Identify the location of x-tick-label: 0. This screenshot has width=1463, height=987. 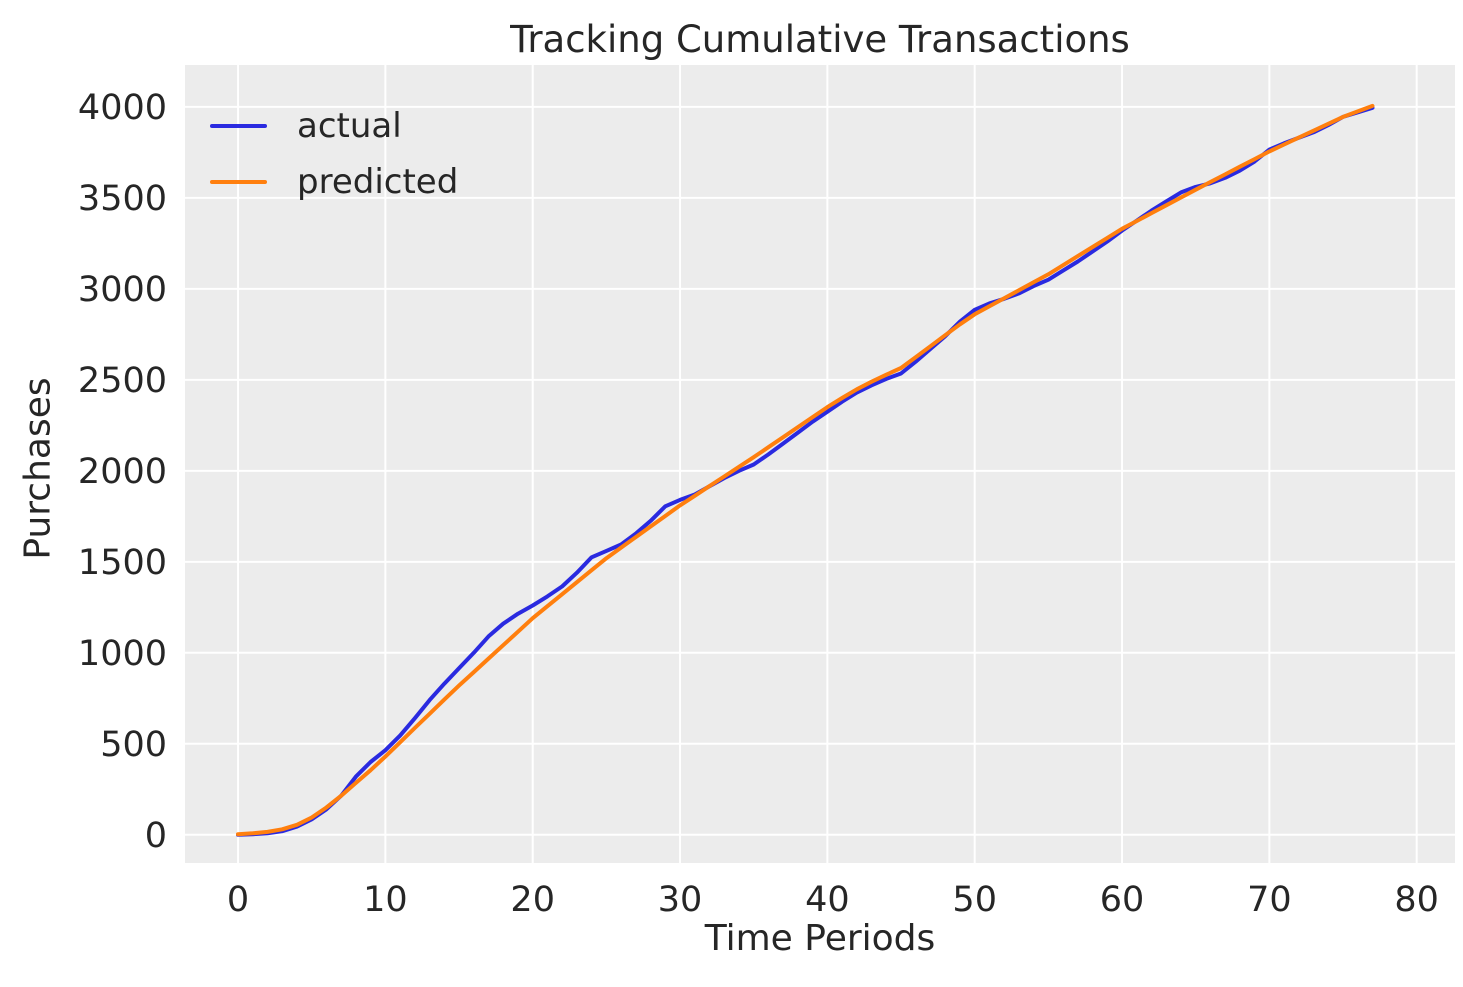
(238, 900).